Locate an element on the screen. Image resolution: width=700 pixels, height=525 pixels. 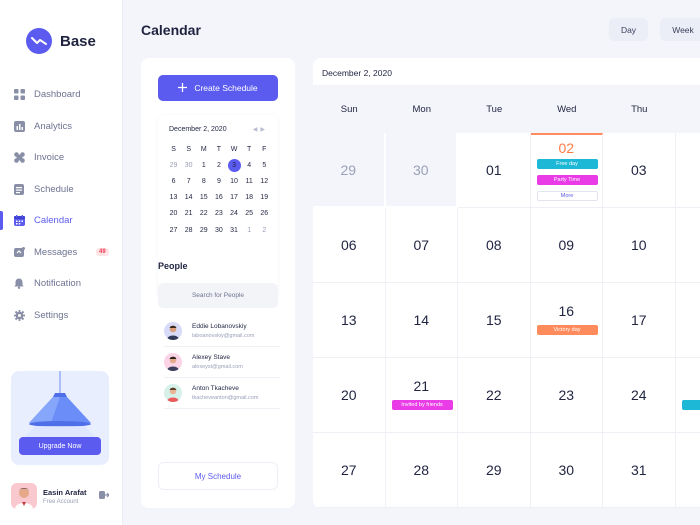
event-truncated is located at coordinates (690, 405).